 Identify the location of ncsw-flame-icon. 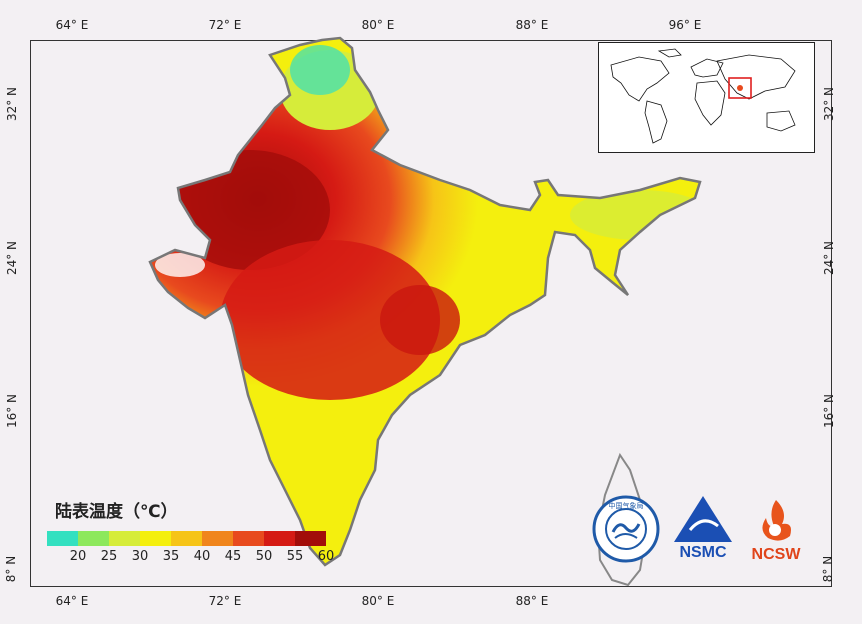
(776, 520).